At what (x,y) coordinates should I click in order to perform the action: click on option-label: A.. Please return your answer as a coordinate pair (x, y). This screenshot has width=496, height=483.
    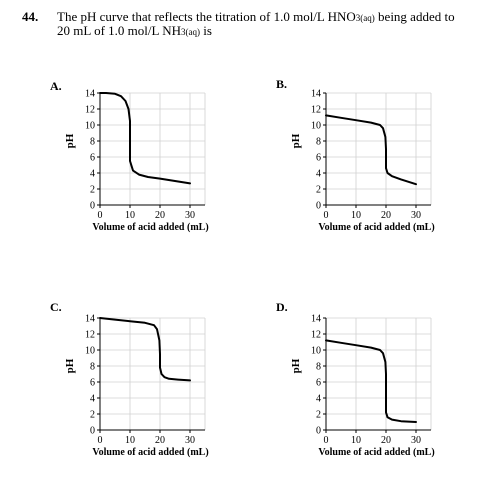
    Looking at the image, I should click on (56, 86).